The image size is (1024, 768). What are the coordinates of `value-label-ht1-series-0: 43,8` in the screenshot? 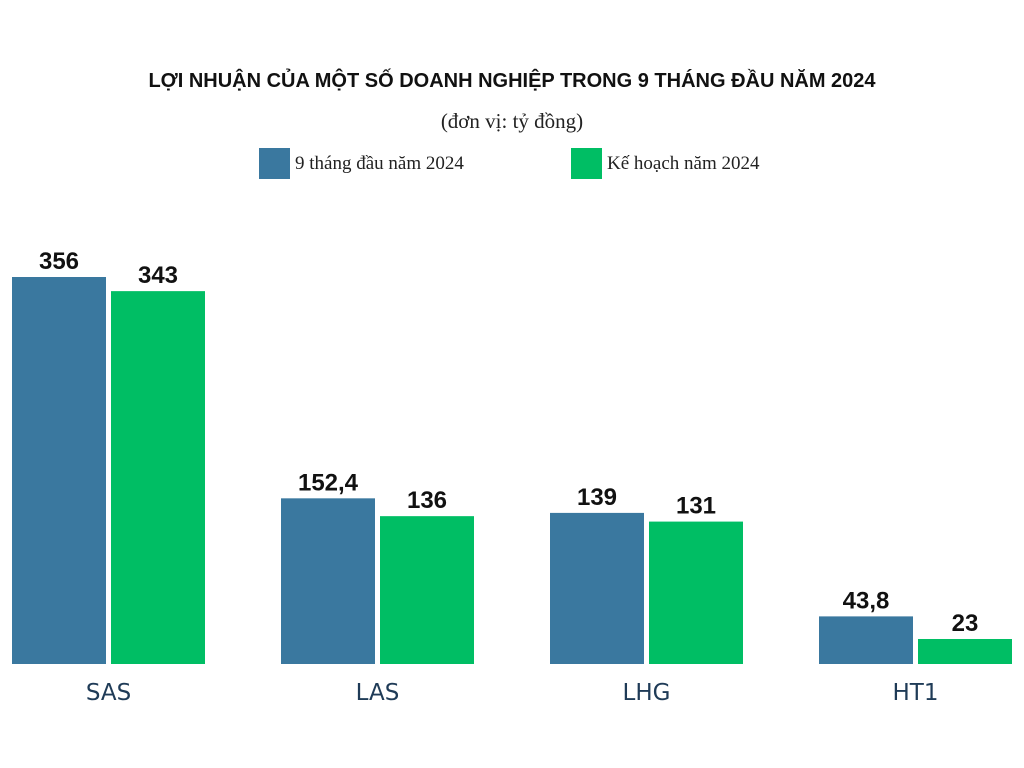 It's located at (866, 600).